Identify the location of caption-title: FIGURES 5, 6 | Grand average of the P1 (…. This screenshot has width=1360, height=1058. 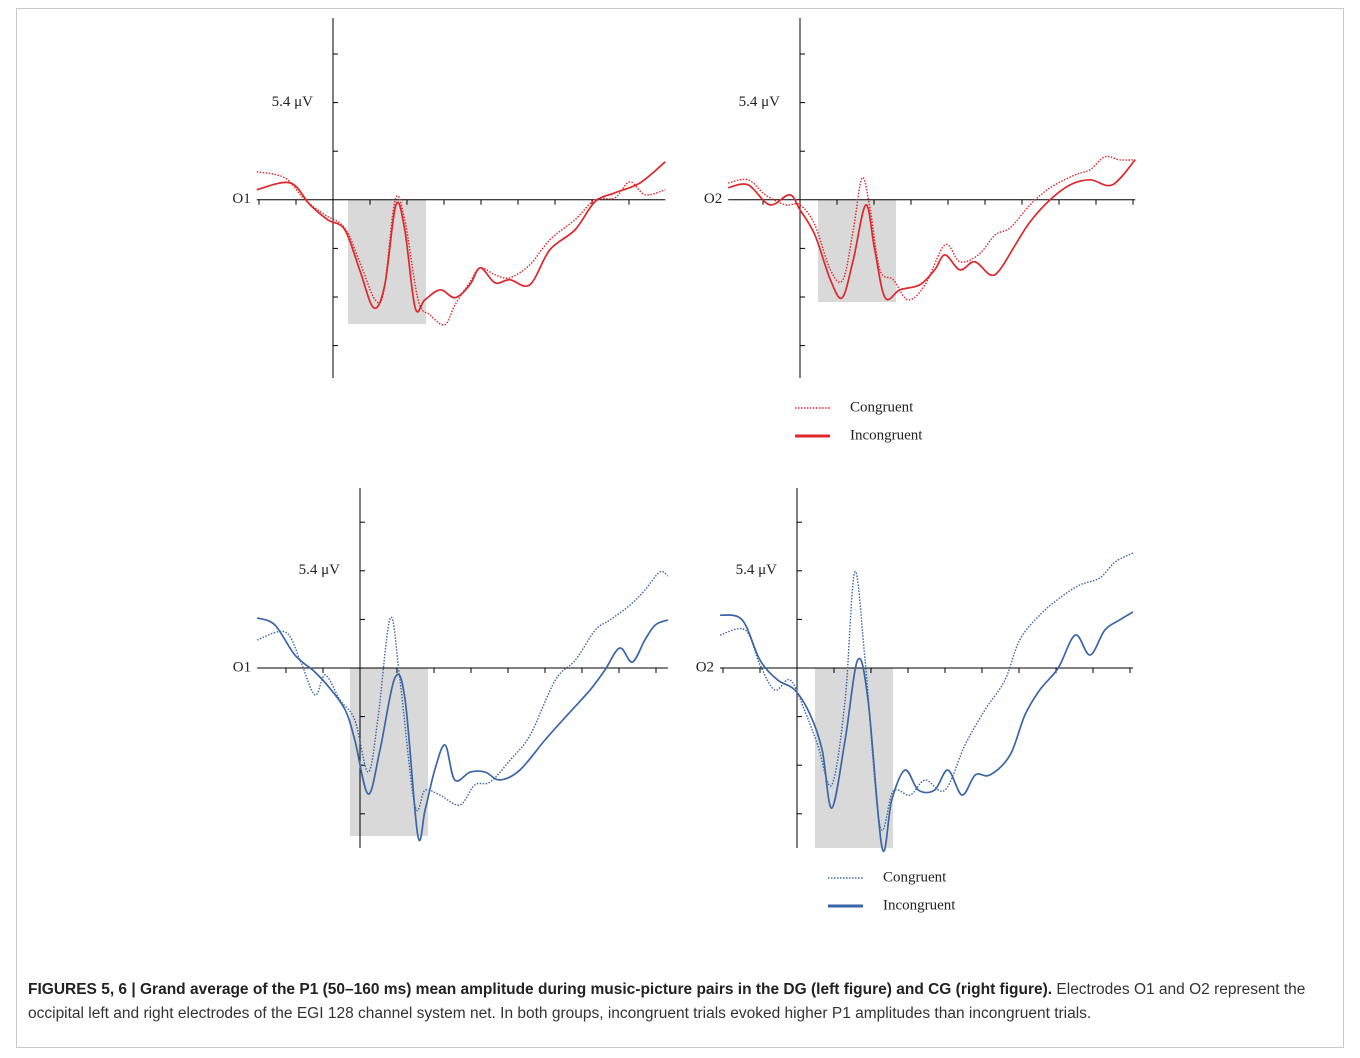
(540, 989).